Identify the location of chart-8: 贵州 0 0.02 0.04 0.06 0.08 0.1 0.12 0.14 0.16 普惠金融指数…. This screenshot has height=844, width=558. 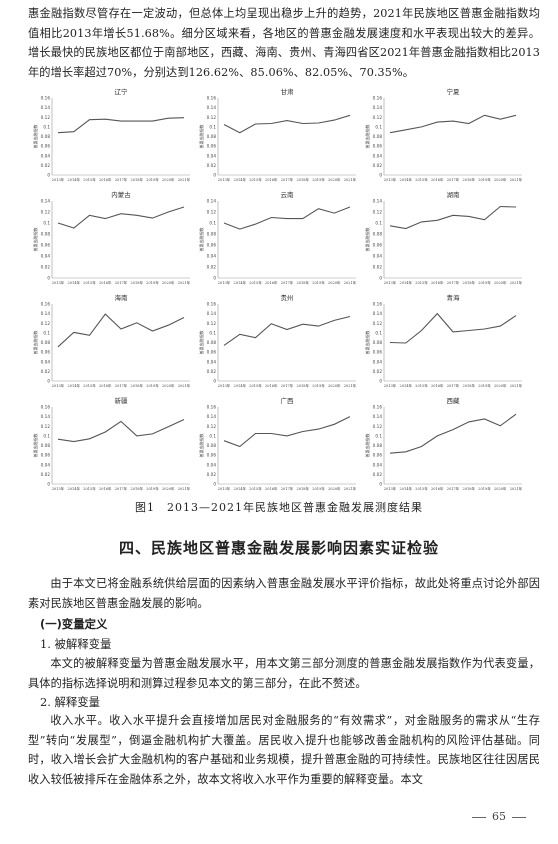
(277, 340).